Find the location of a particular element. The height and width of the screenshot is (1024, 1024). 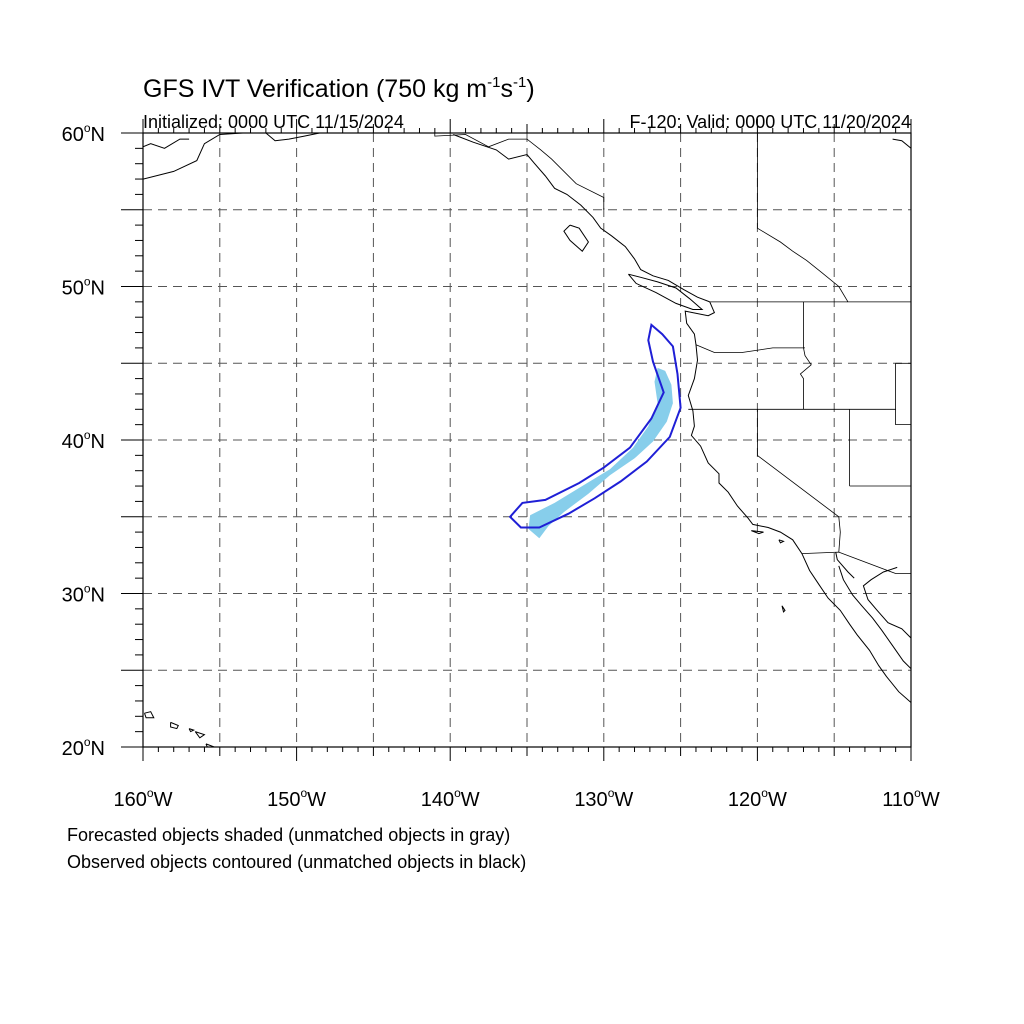

figure-title: GFS IVT Verification (750 kg m-1s-1) is located at coordinates (339, 88).